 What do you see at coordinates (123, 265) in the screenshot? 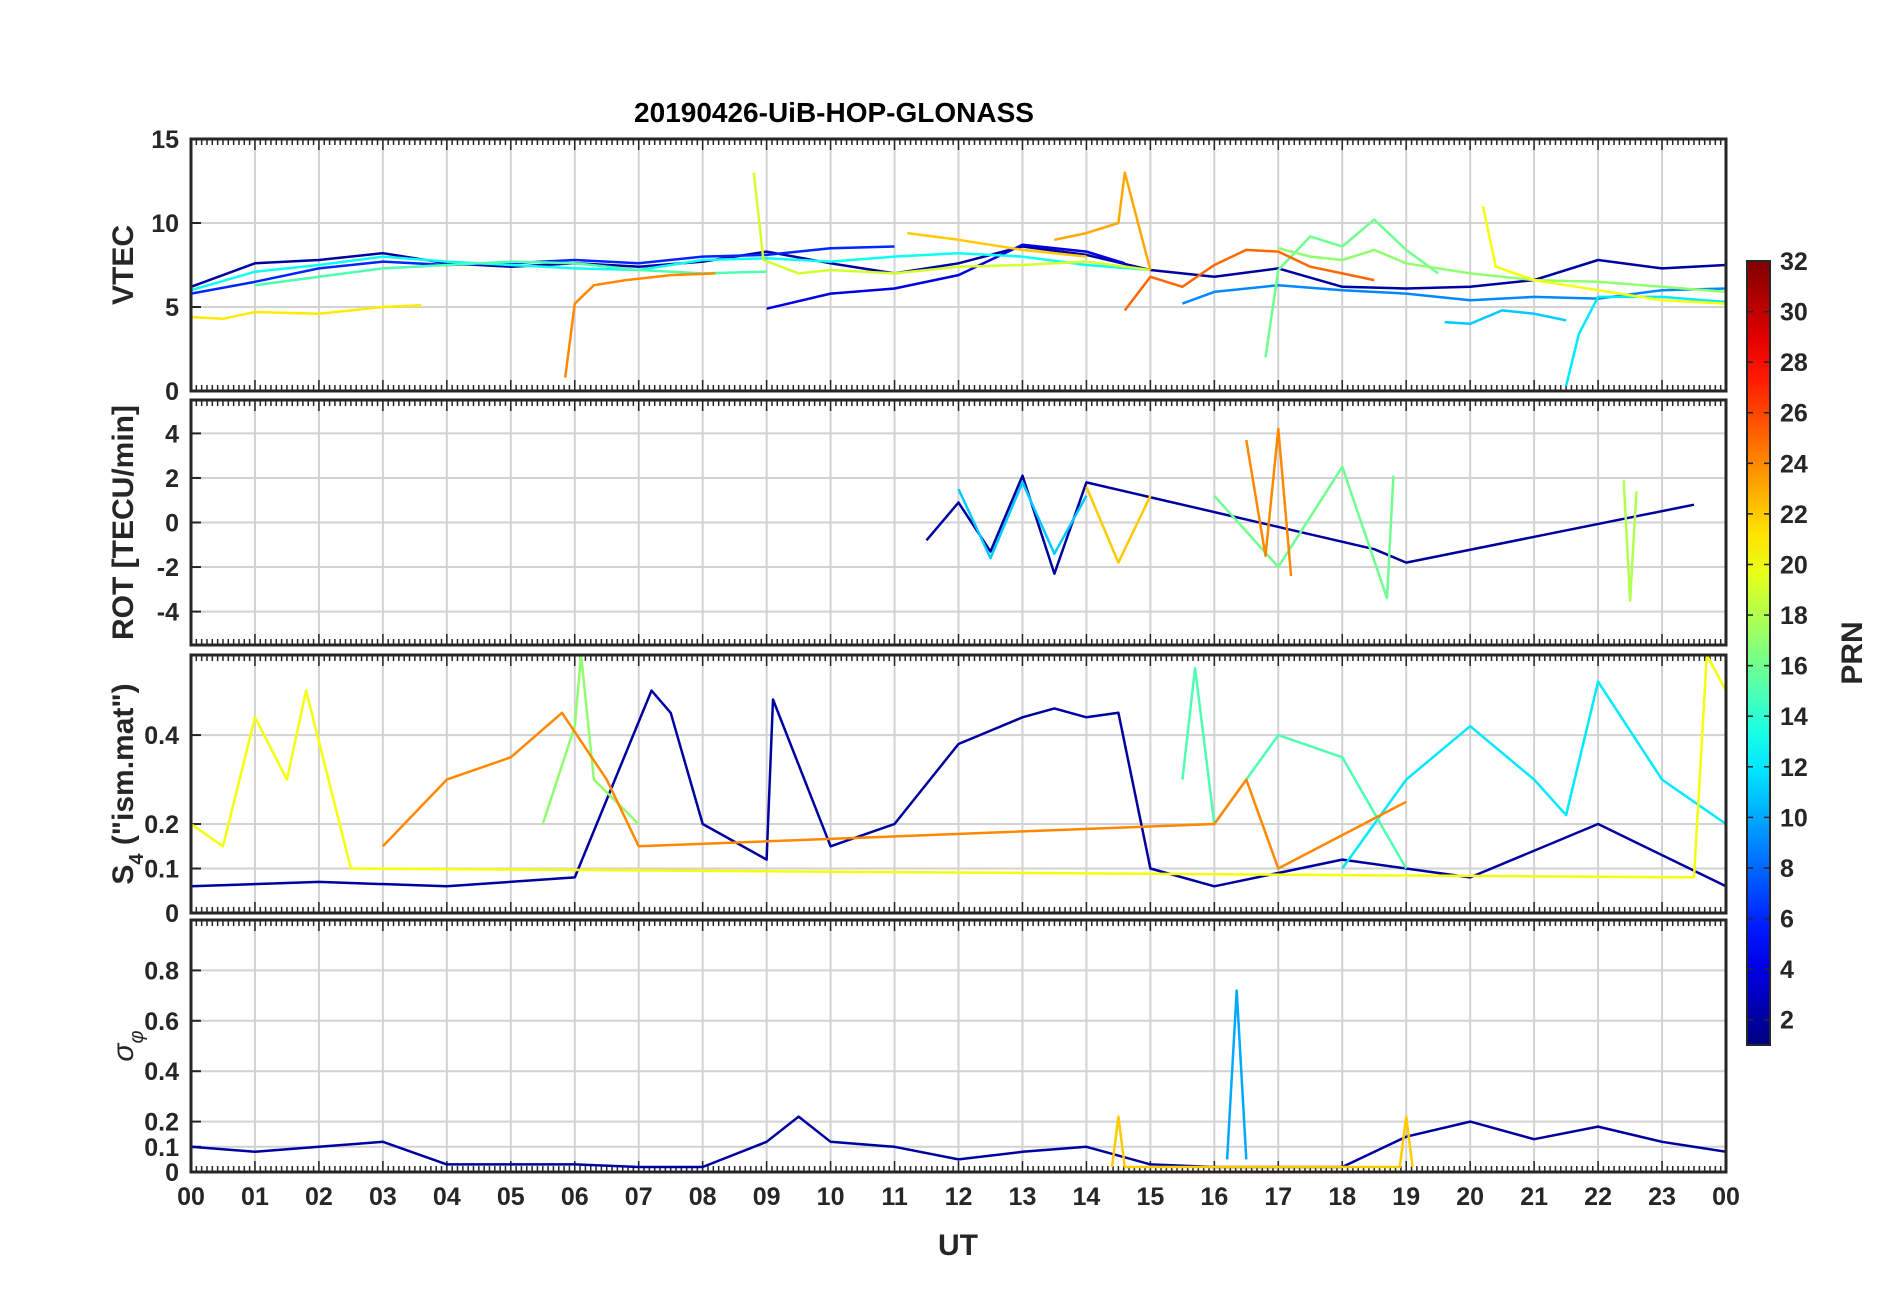
I see `y-axis-label-vtec: VTEC` at bounding box center [123, 265].